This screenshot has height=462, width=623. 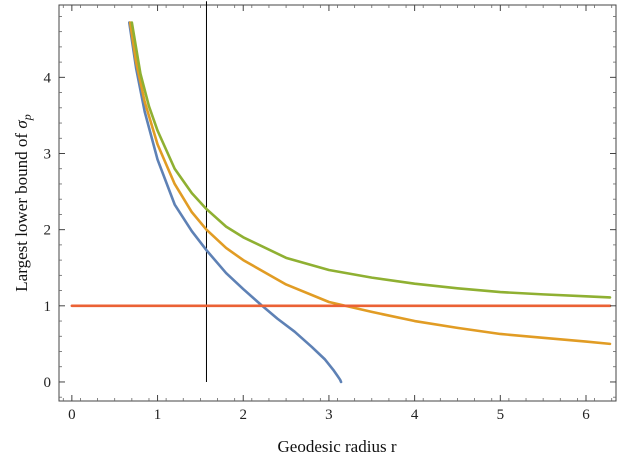 I want to click on y-tick-label: 4, so click(x=48, y=78).